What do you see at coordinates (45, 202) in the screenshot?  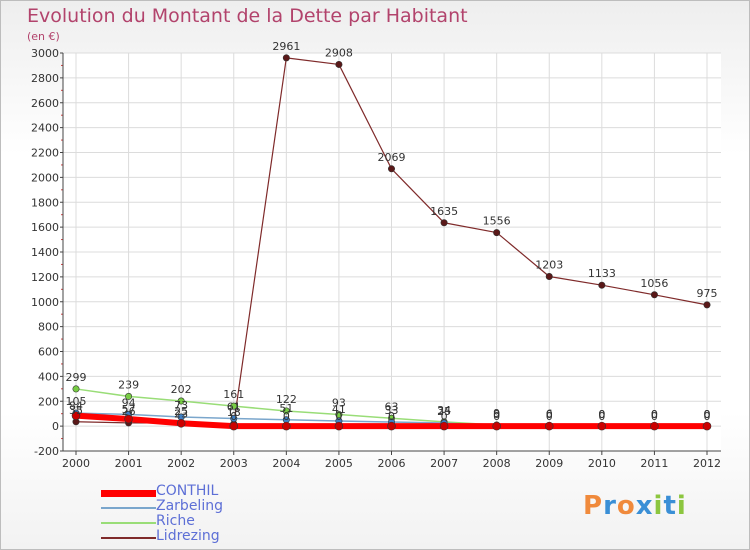 I see `y-tick-label: 1800` at bounding box center [45, 202].